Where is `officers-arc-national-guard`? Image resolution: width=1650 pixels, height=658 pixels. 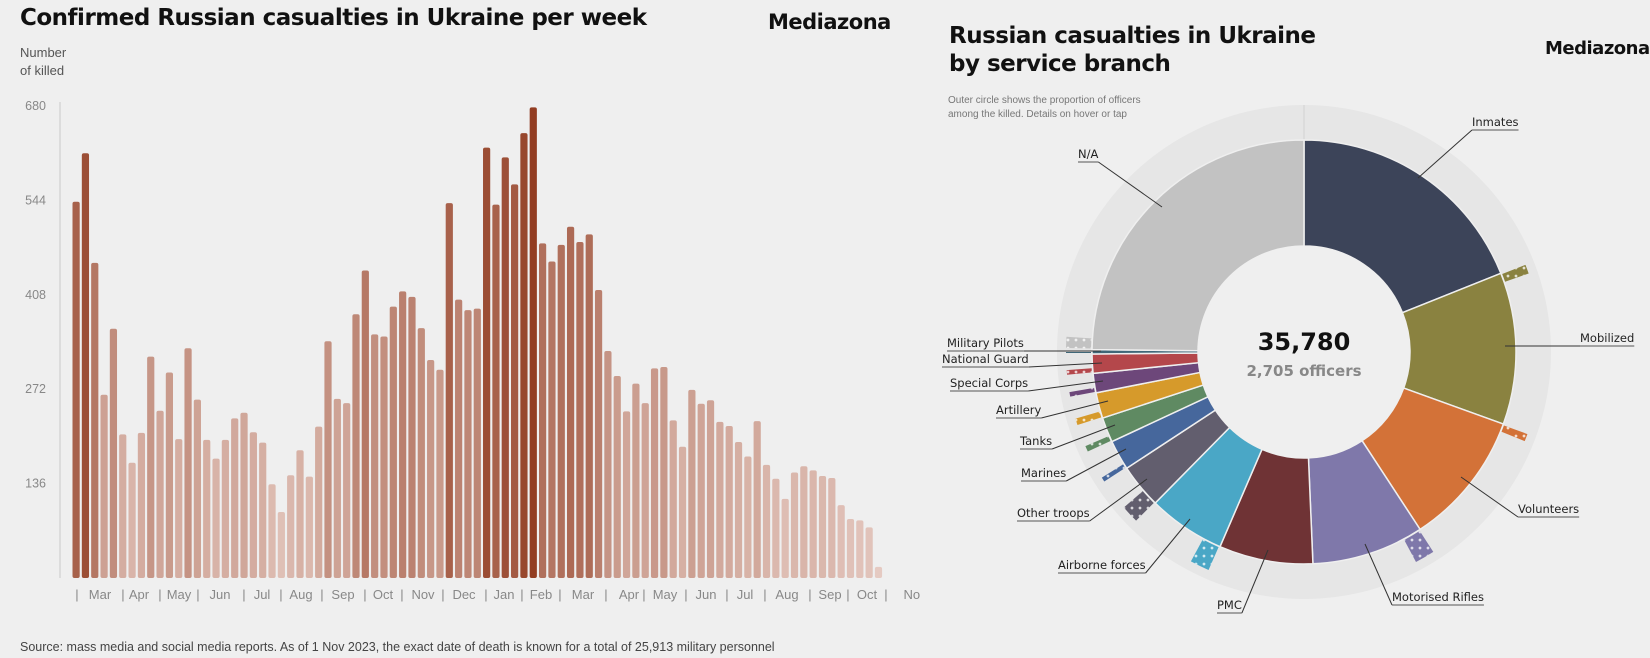
officers-arc-national-guard is located at coordinates (1079, 371).